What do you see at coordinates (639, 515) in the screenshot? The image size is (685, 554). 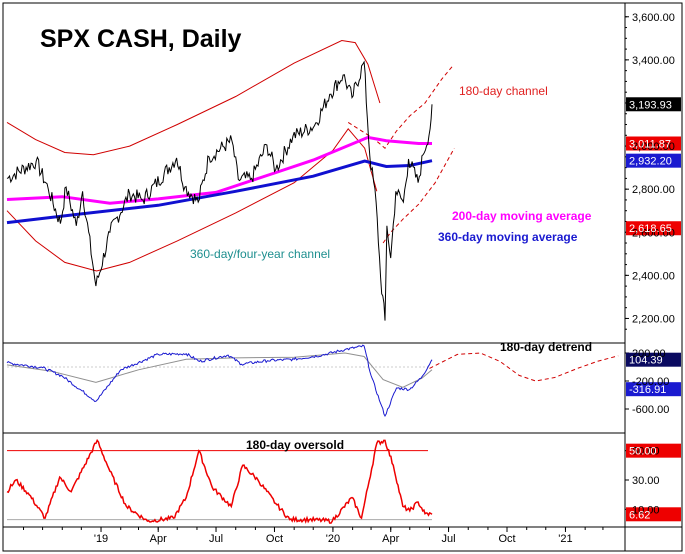 I see `oversold-badge-label: 6.62` at bounding box center [639, 515].